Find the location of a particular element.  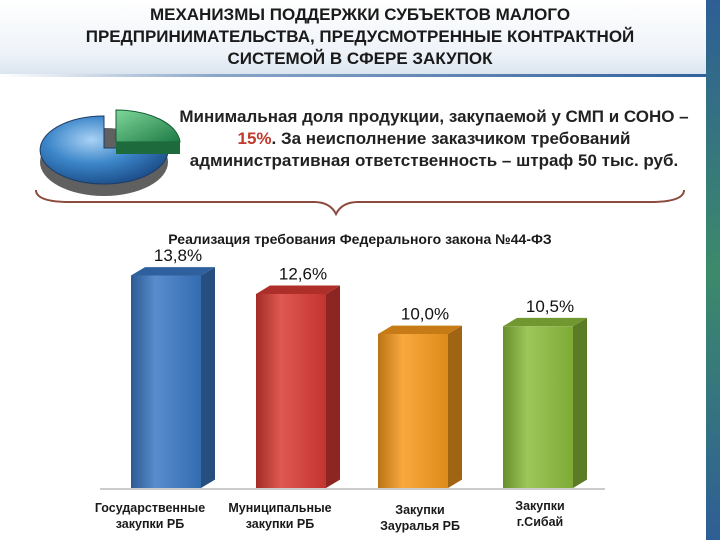

title-line-1: МЕХАНИЗМЫ ПОДДЕРЖКИ СУБЪЕКТОВ МАЛОГО is located at coordinates (360, 14).